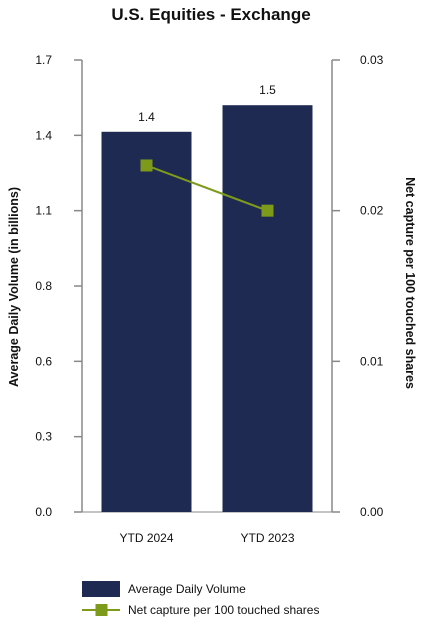 Image resolution: width=422 pixels, height=632 pixels. What do you see at coordinates (146, 321) in the screenshot?
I see `bar-ytd-2024` at bounding box center [146, 321].